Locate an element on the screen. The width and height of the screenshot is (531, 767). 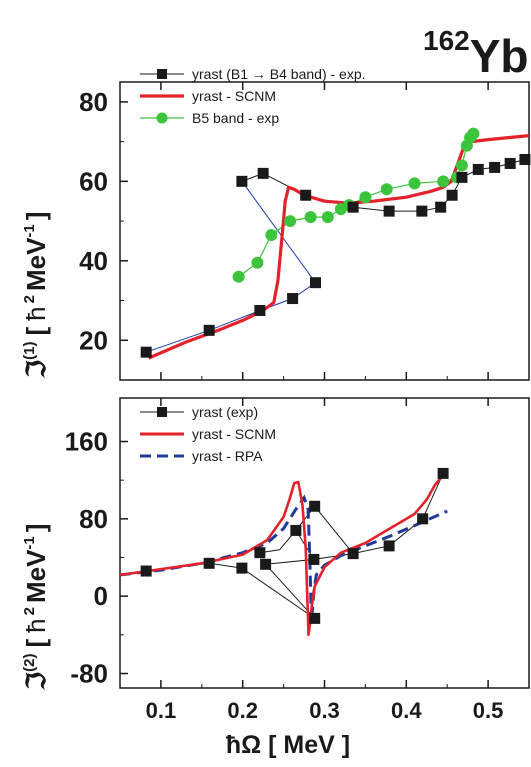
legend-entry-scnm: yrast - SCNM is located at coordinates (234, 96).